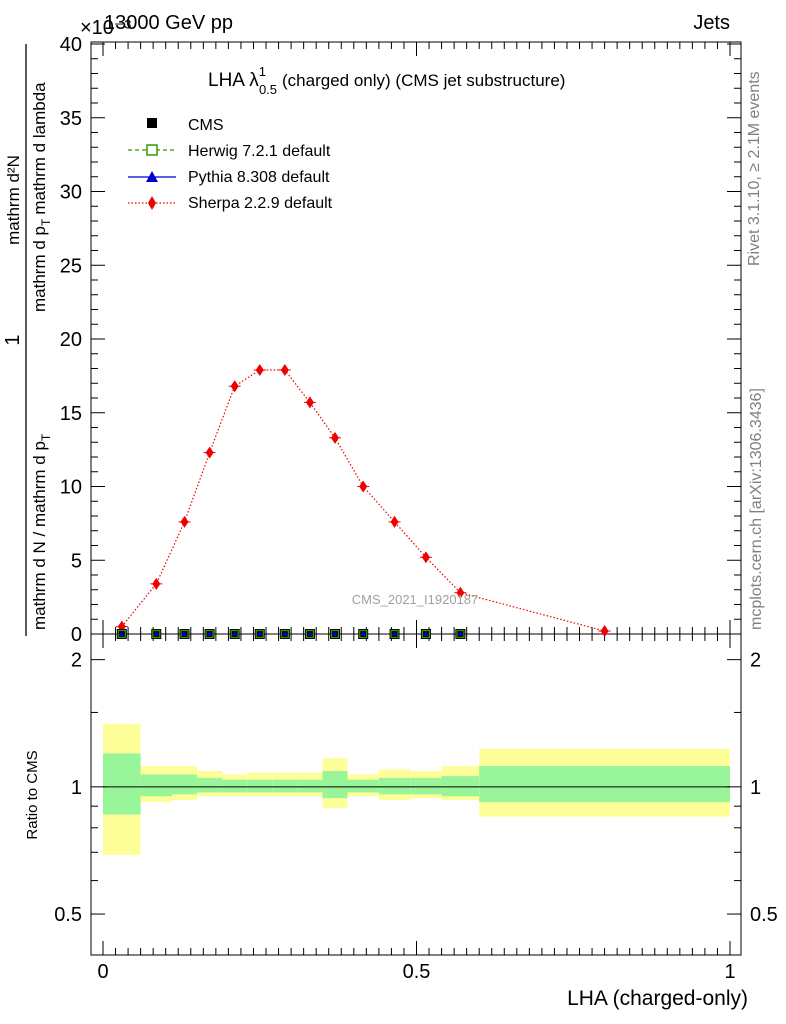 This screenshot has height=1024, width=786. I want to click on ratio-uncertainty-bands, so click(416, 789).